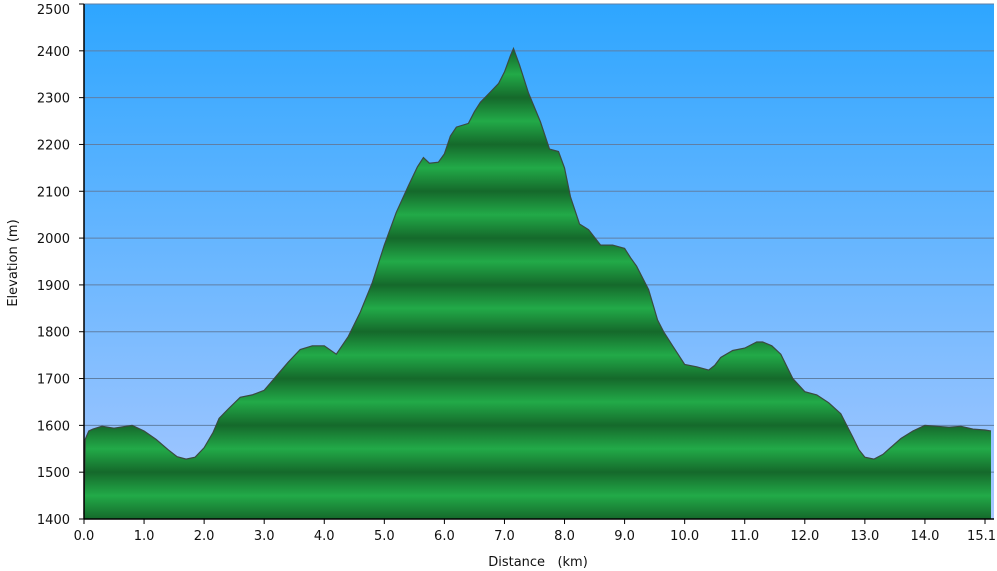 The image size is (997, 571). What do you see at coordinates (744, 536) in the screenshot?
I see `x-tick-label: 11.0` at bounding box center [744, 536].